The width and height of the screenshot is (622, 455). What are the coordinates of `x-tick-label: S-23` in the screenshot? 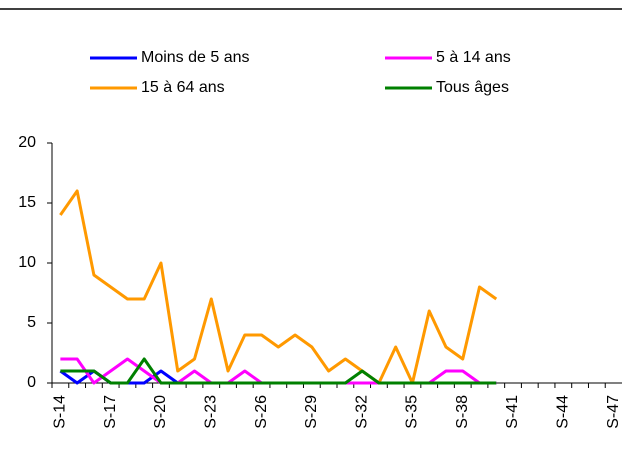 It's located at (210, 412).